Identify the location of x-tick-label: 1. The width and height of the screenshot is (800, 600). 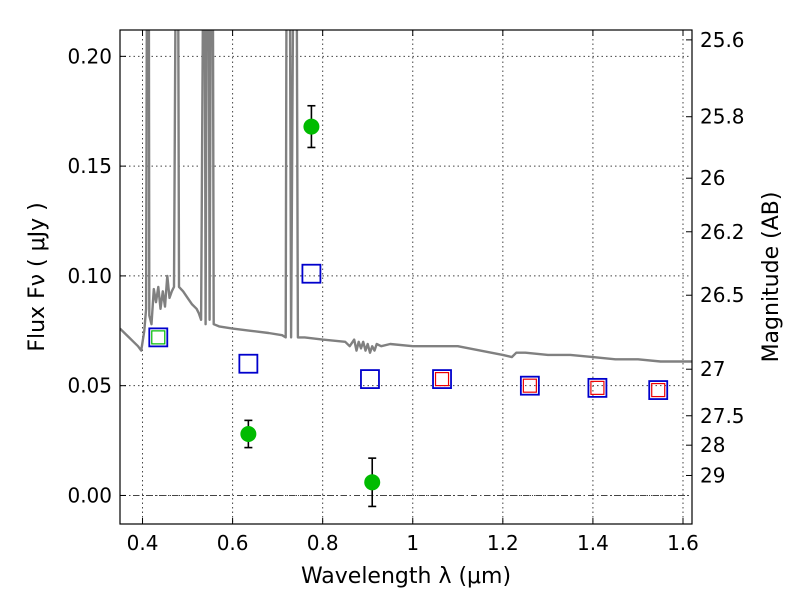
(412, 543).